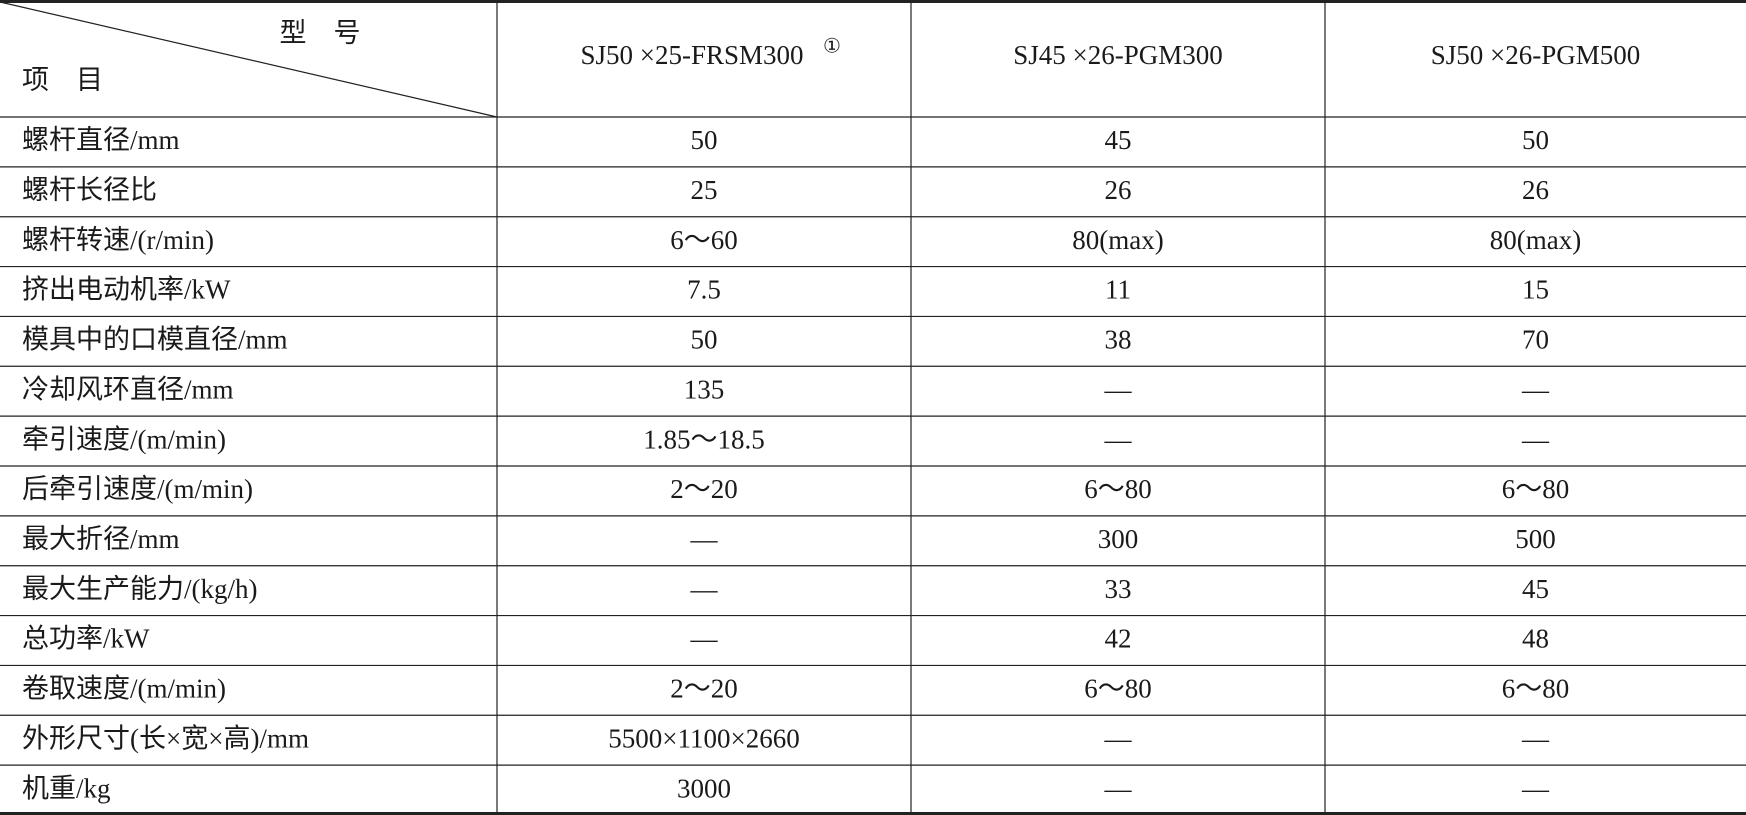 The image size is (1746, 815). Describe the element at coordinates (140, 589) in the screenshot. I see `row-label: 最大生产能力/(kg/h)` at that location.